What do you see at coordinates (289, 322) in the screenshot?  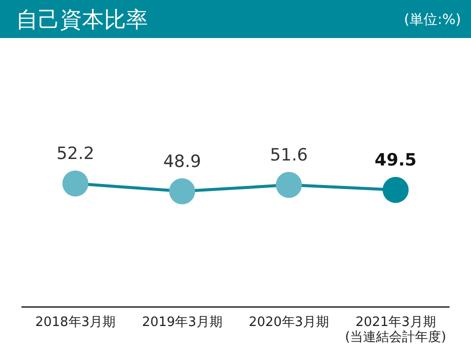 I see `x-tick-label: 2020年3月期` at bounding box center [289, 322].